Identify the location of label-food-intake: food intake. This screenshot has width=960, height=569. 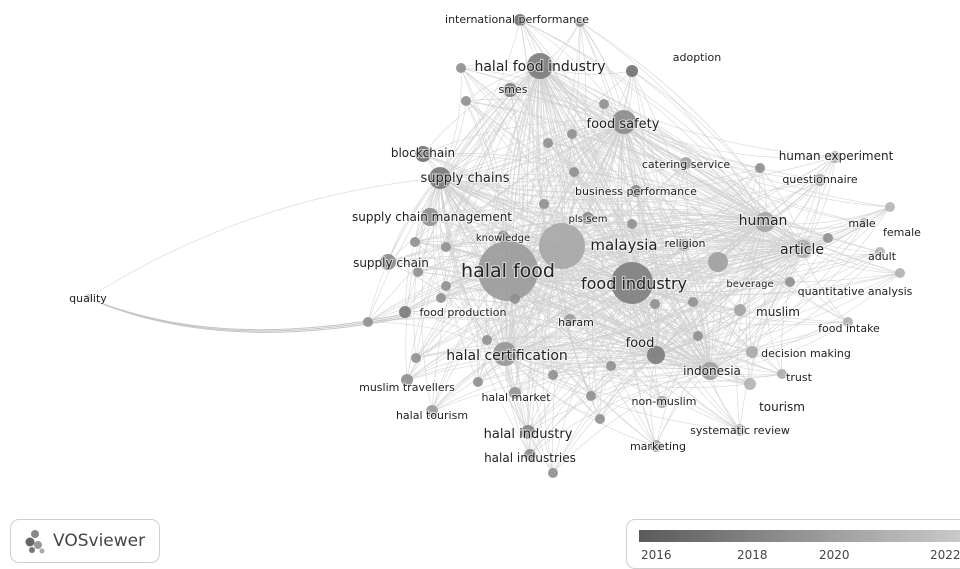
(849, 328).